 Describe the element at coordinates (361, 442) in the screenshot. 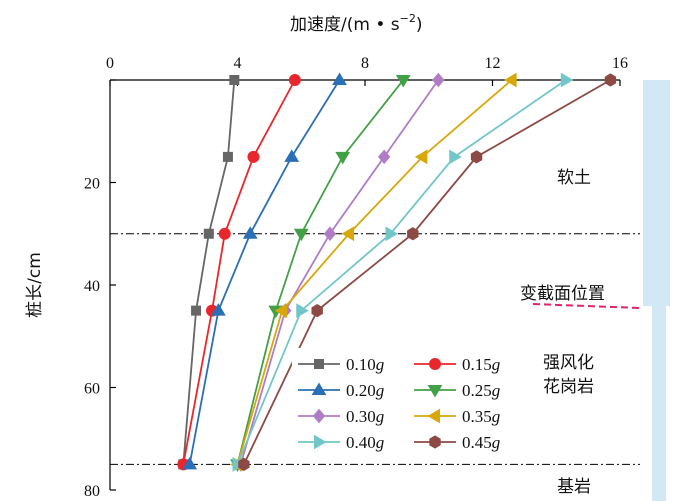

I see `legend-label-value: 0.40` at that location.